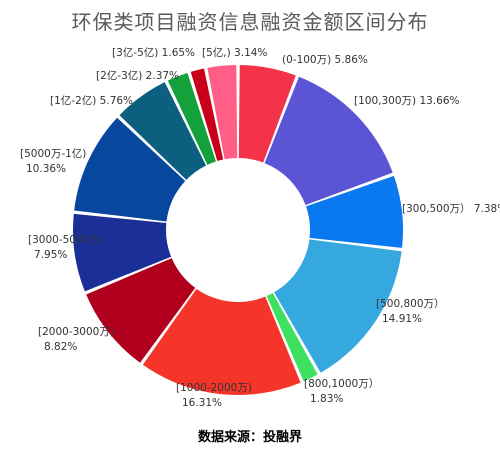 The width and height of the screenshot is (500, 452). Describe the element at coordinates (66, 247) in the screenshot. I see `slice-label: [3000-5000万) 7.95%` at that location.